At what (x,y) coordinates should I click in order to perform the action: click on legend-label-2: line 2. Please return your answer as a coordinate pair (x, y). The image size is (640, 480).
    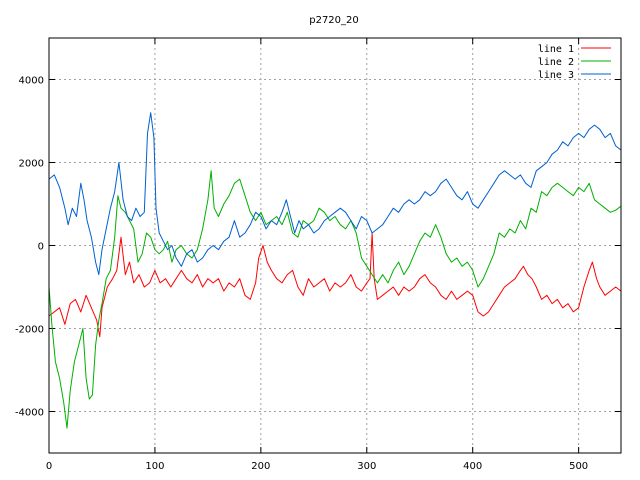
    Looking at the image, I should click on (556, 62).